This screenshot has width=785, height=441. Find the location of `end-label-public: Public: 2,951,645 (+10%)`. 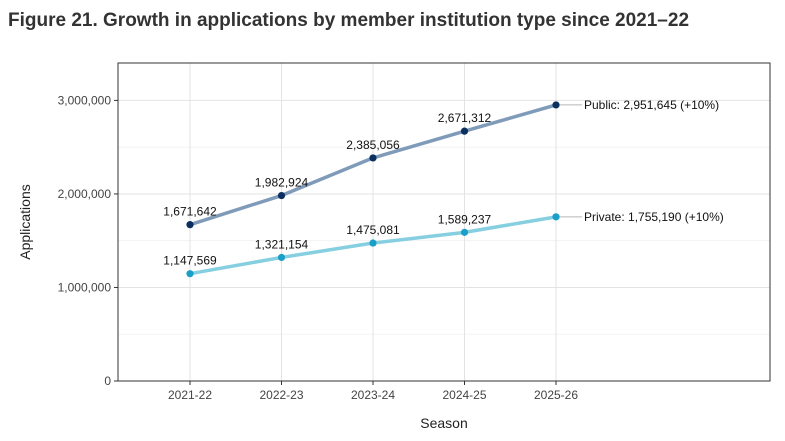

end-label-public: Public: 2,951,645 (+10%) is located at coordinates (651, 105).